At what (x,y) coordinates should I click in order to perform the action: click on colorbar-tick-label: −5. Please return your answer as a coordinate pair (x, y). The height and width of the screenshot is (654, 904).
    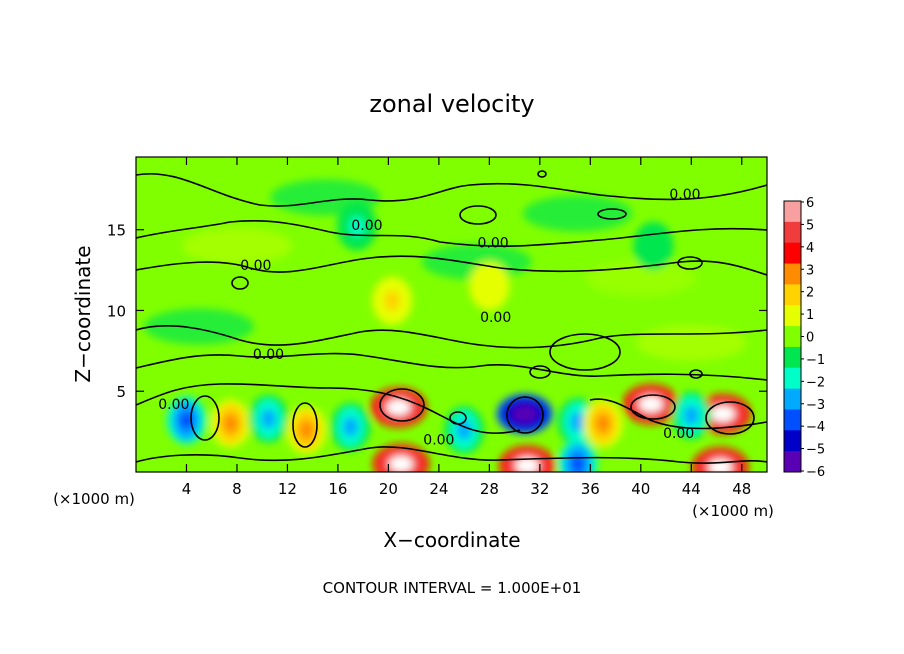
    Looking at the image, I should click on (815, 450).